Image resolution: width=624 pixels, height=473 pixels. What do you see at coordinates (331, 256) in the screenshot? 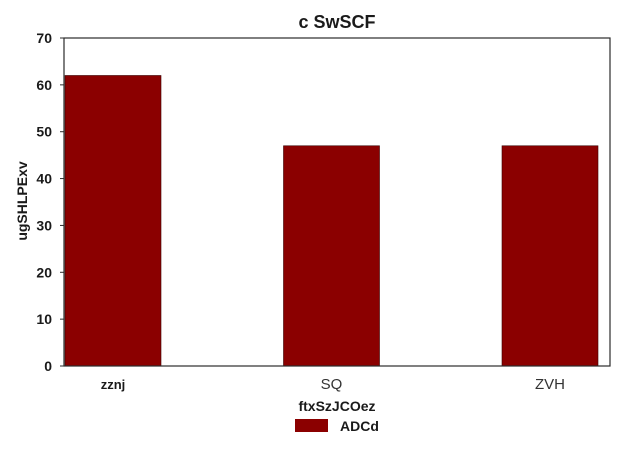
I see `bar-sq` at bounding box center [331, 256].